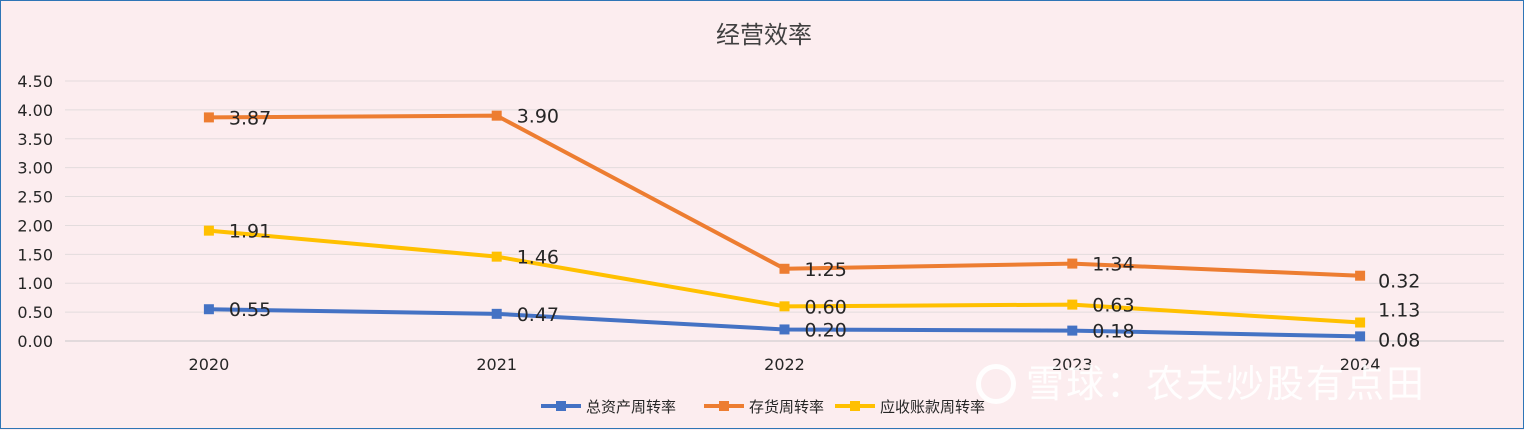 This screenshot has height=430, width=1524. Describe the element at coordinates (1399, 311) in the screenshot. I see `data-label: 1.13` at that location.